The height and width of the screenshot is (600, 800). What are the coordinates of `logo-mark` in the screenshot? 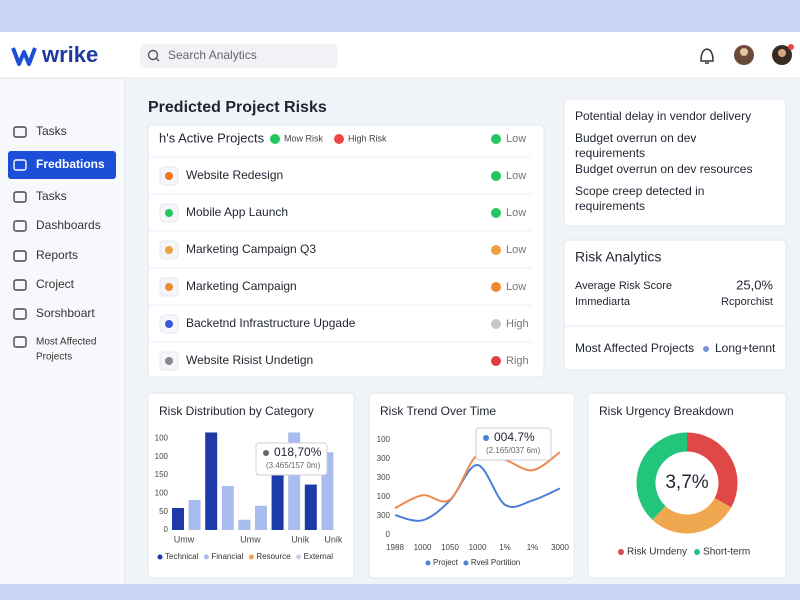 It's located at (24, 56).